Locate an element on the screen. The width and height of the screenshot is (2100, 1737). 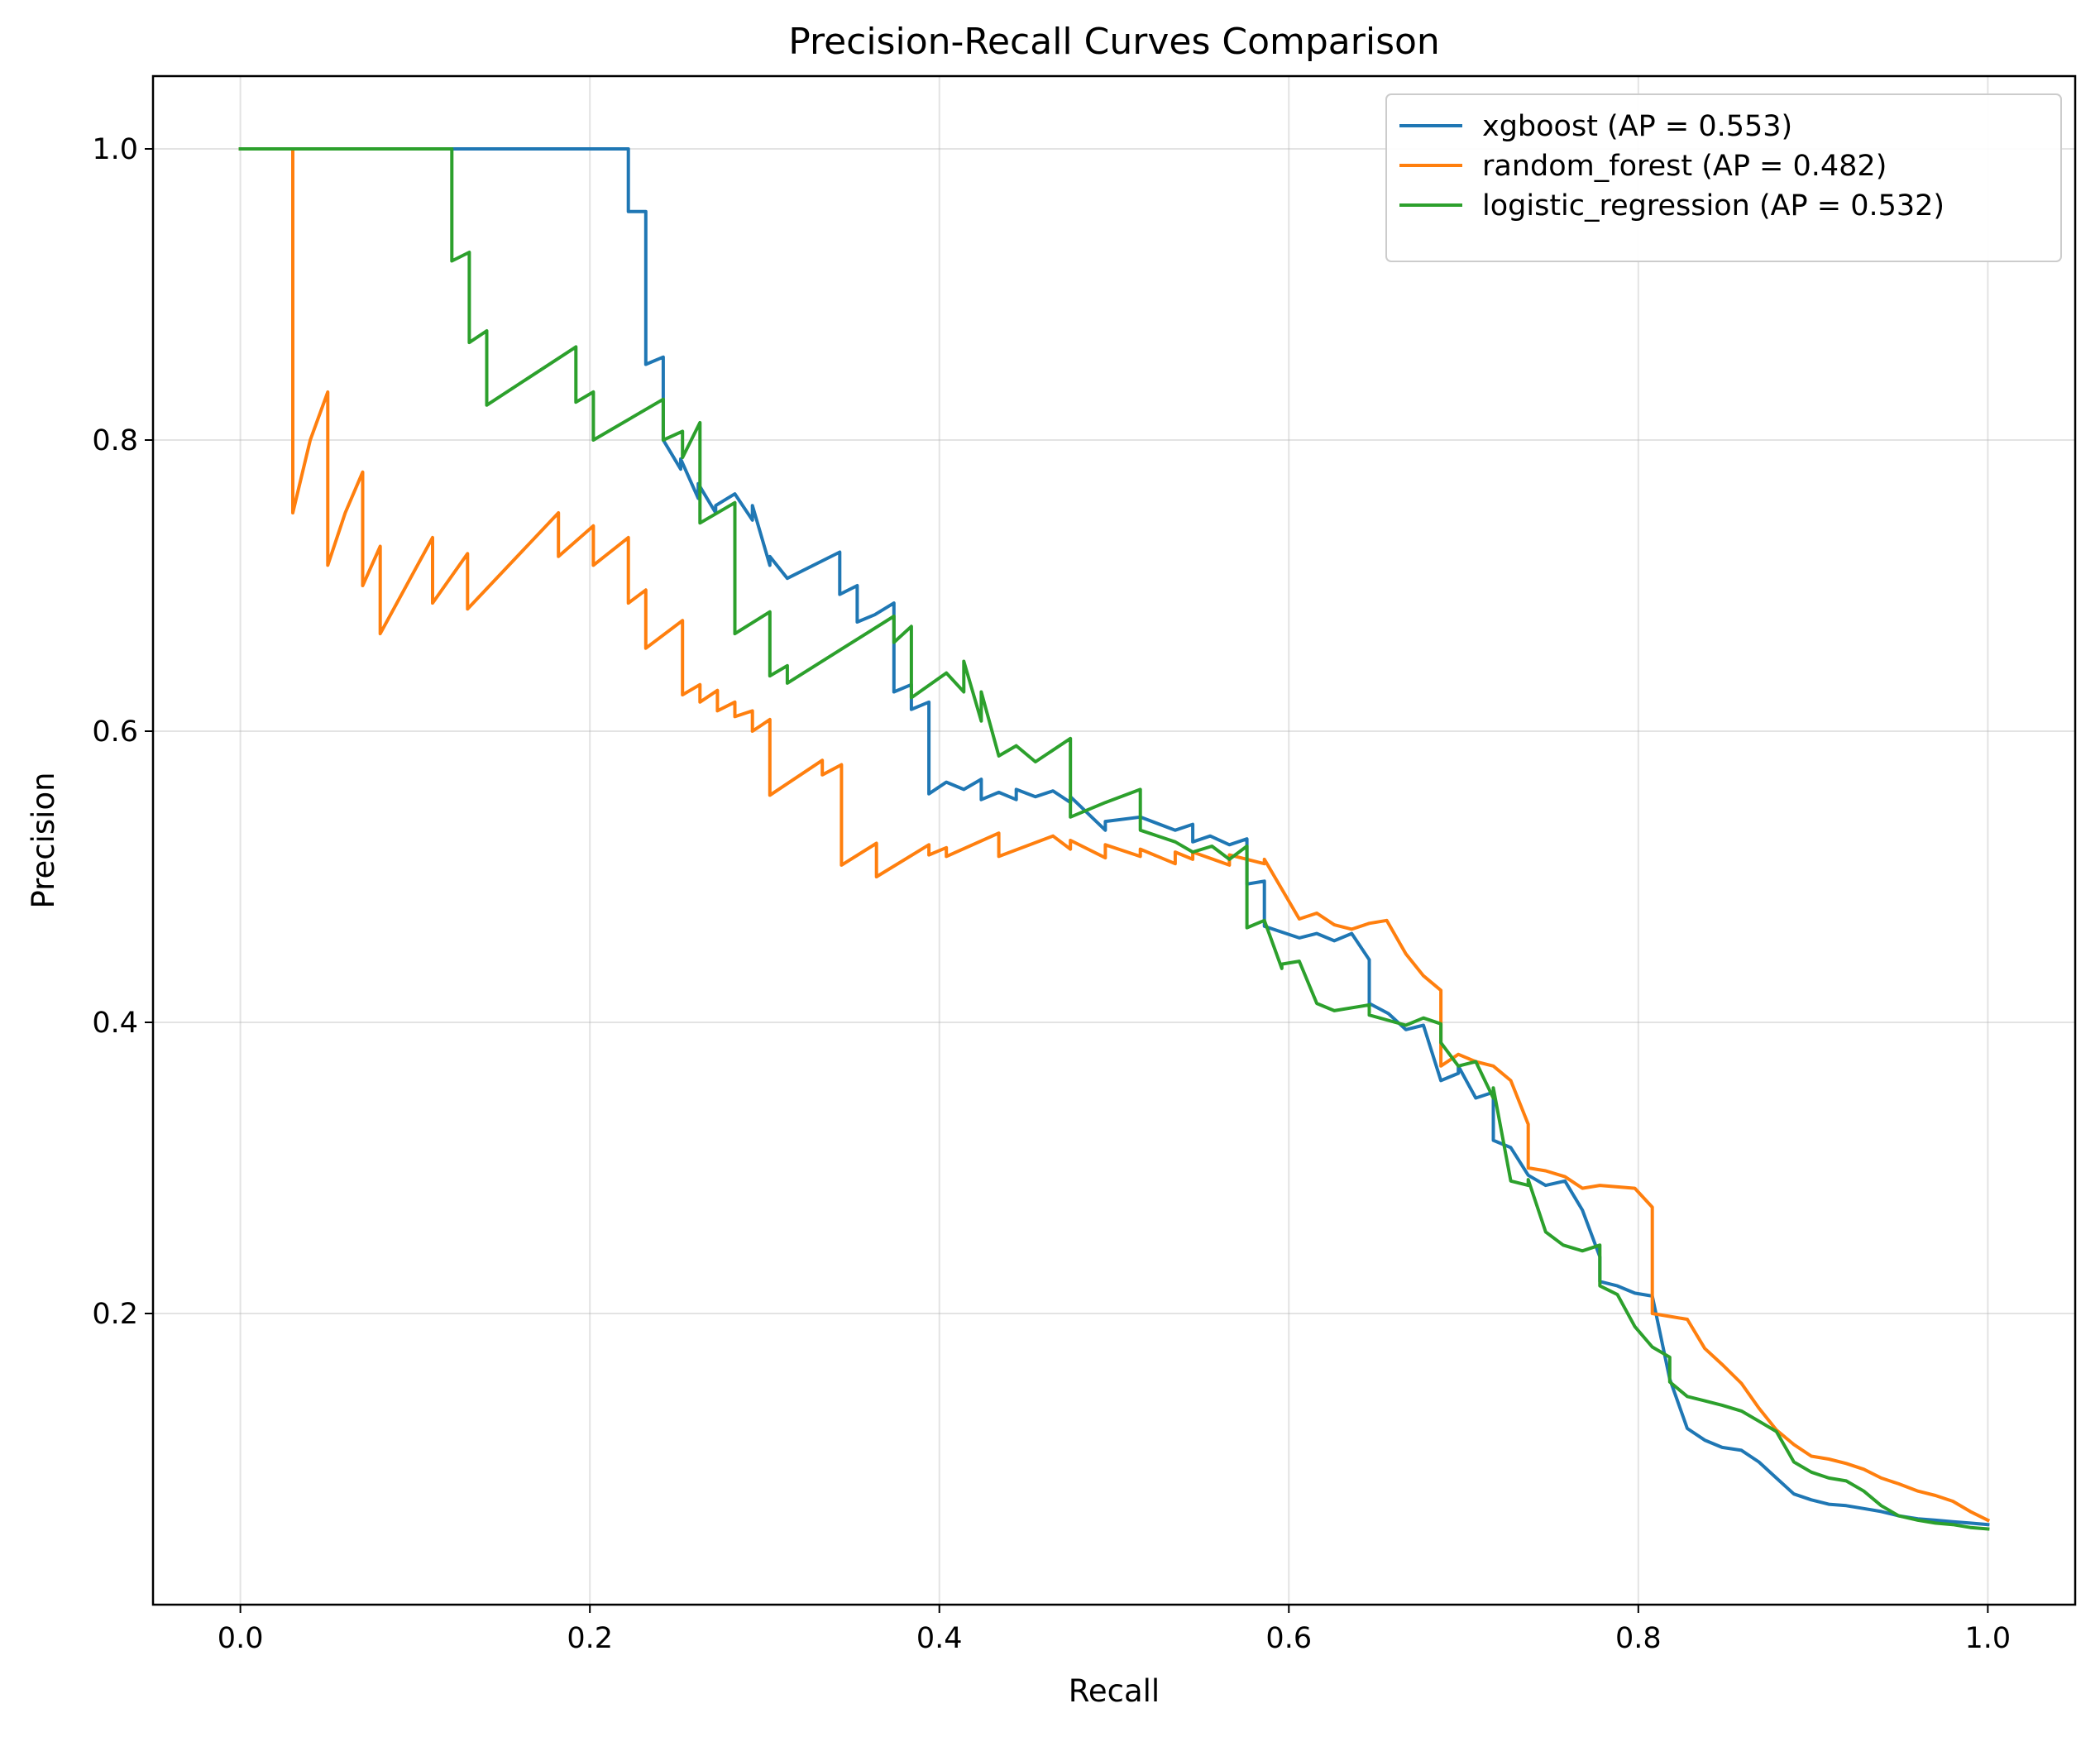
x-tick-label: 0.6 is located at coordinates (1288, 1638).